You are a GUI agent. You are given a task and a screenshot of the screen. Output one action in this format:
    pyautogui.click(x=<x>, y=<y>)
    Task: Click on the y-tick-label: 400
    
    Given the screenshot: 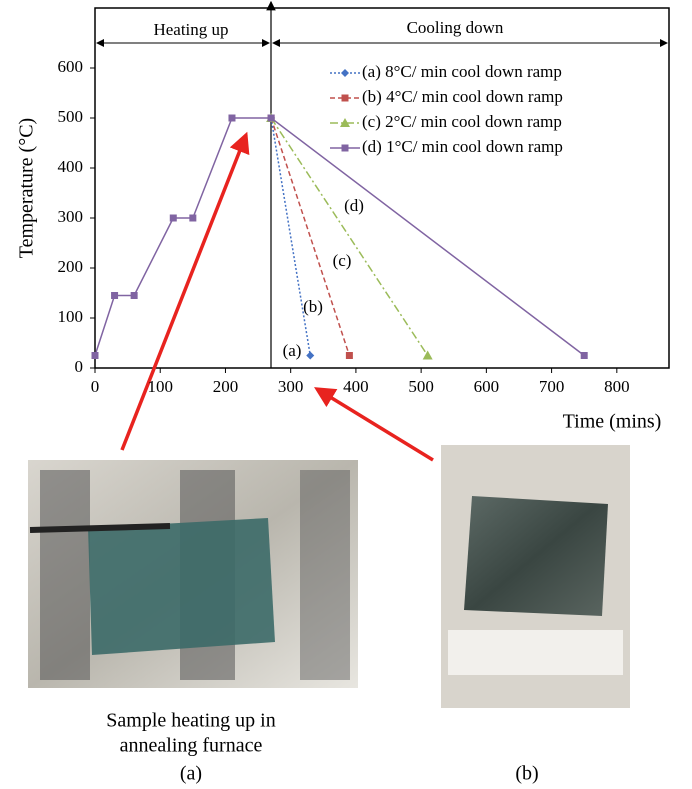 What is the action you would take?
    pyautogui.click(x=71, y=166)
    